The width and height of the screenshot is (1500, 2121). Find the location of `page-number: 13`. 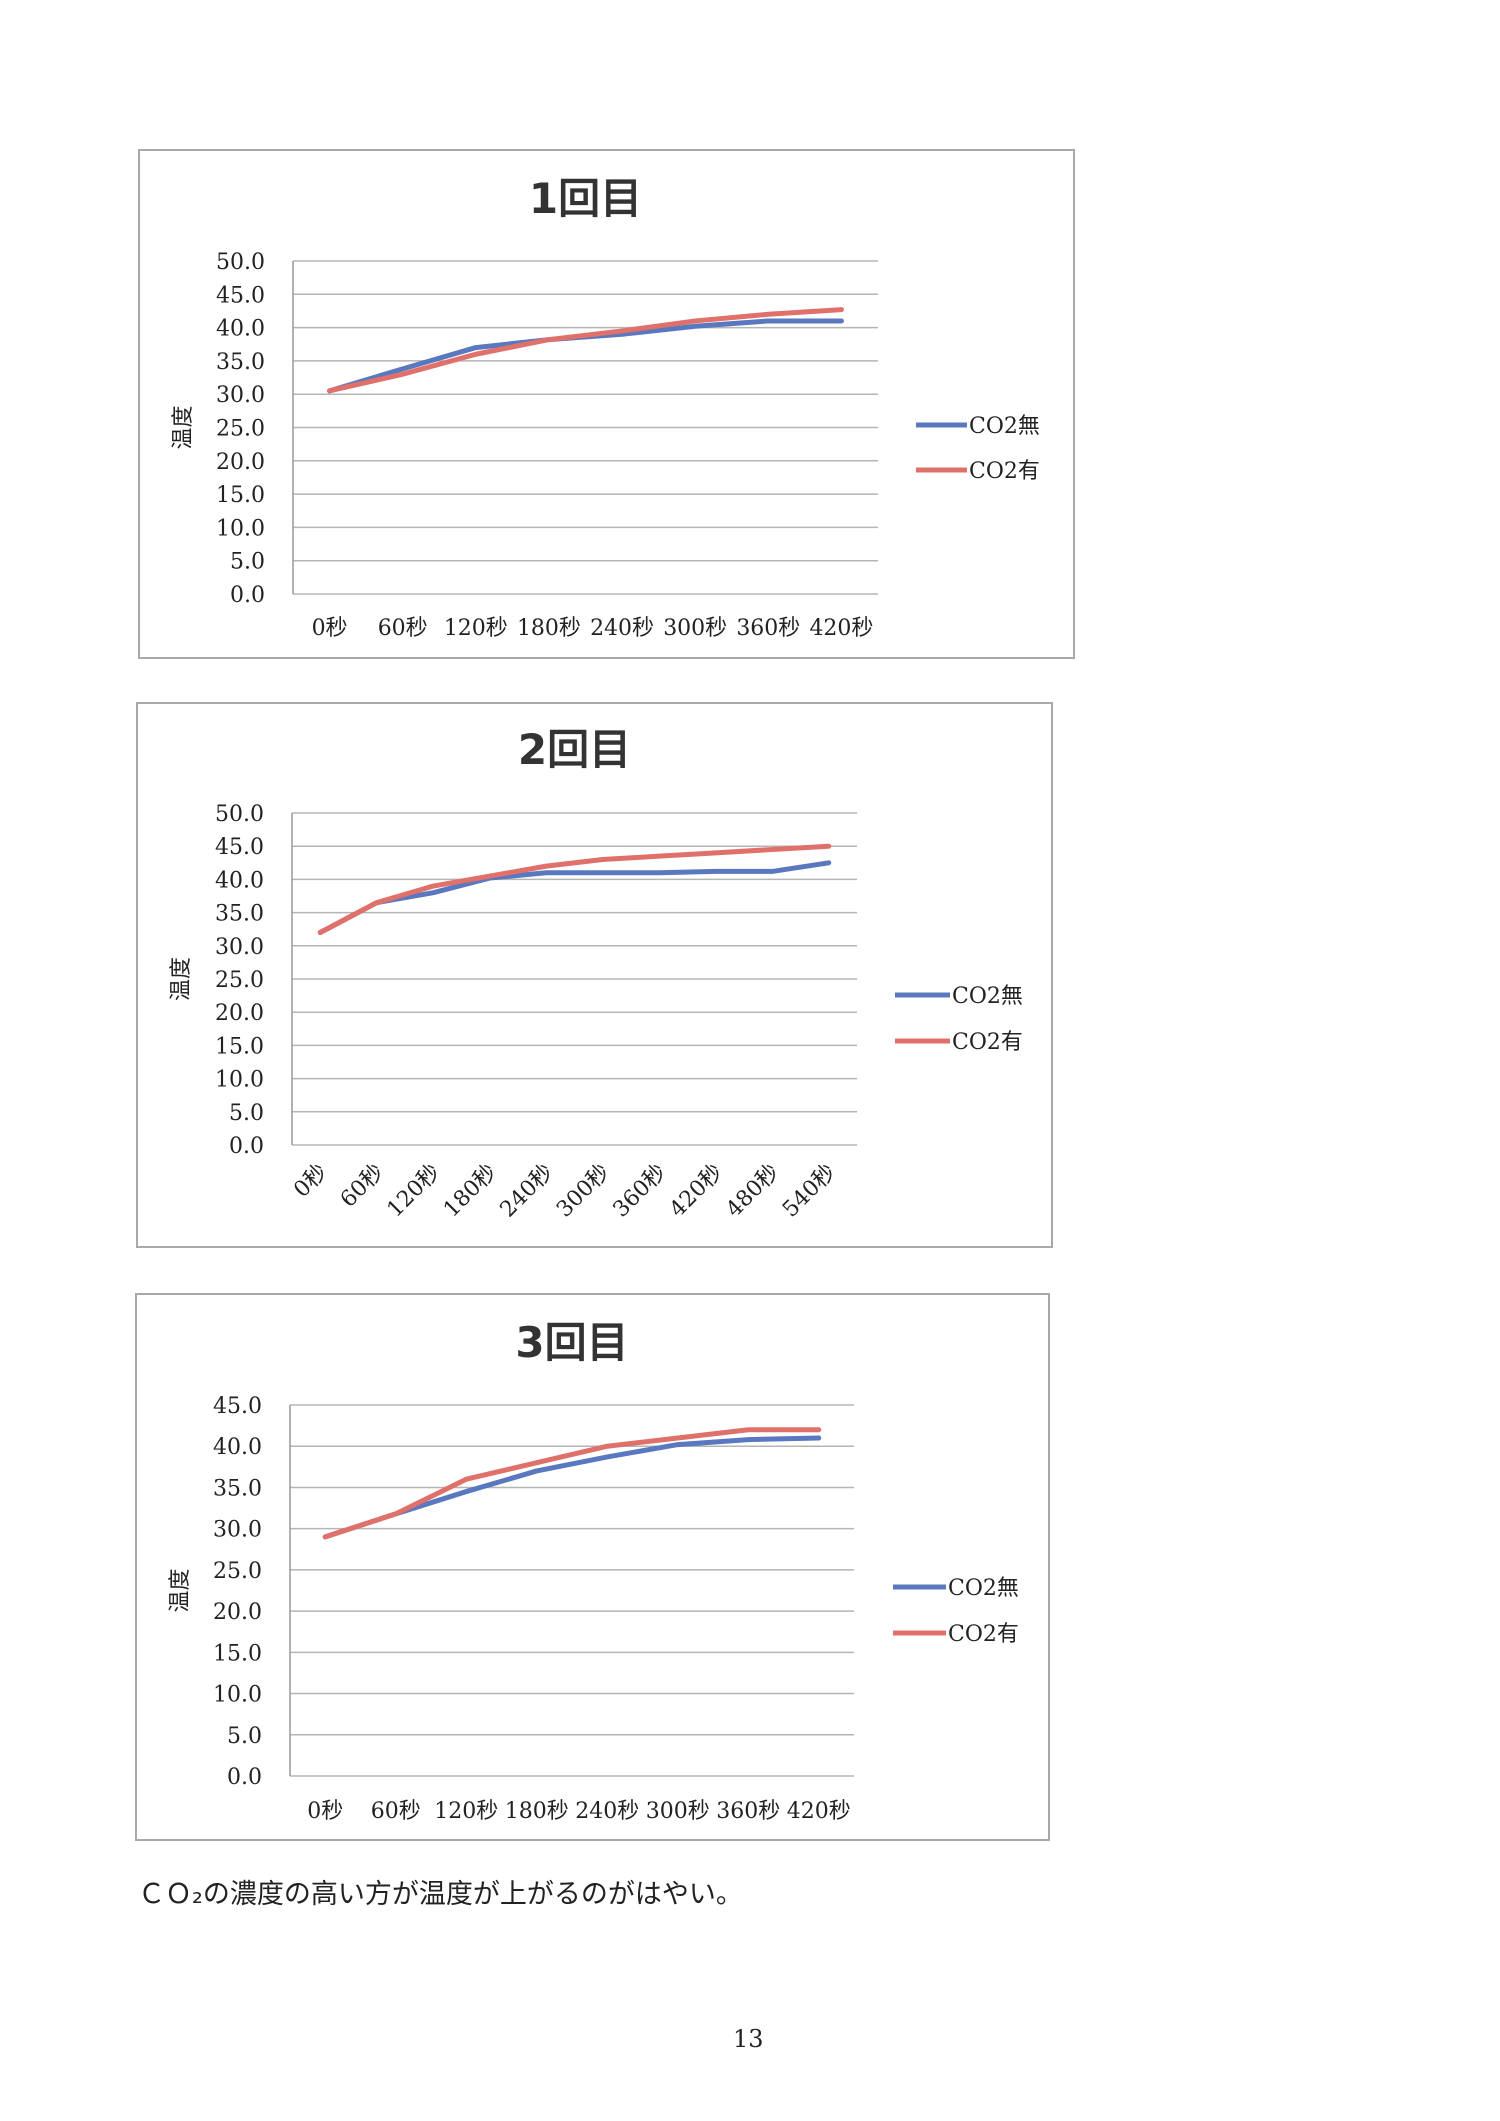

page-number: 13 is located at coordinates (748, 2039).